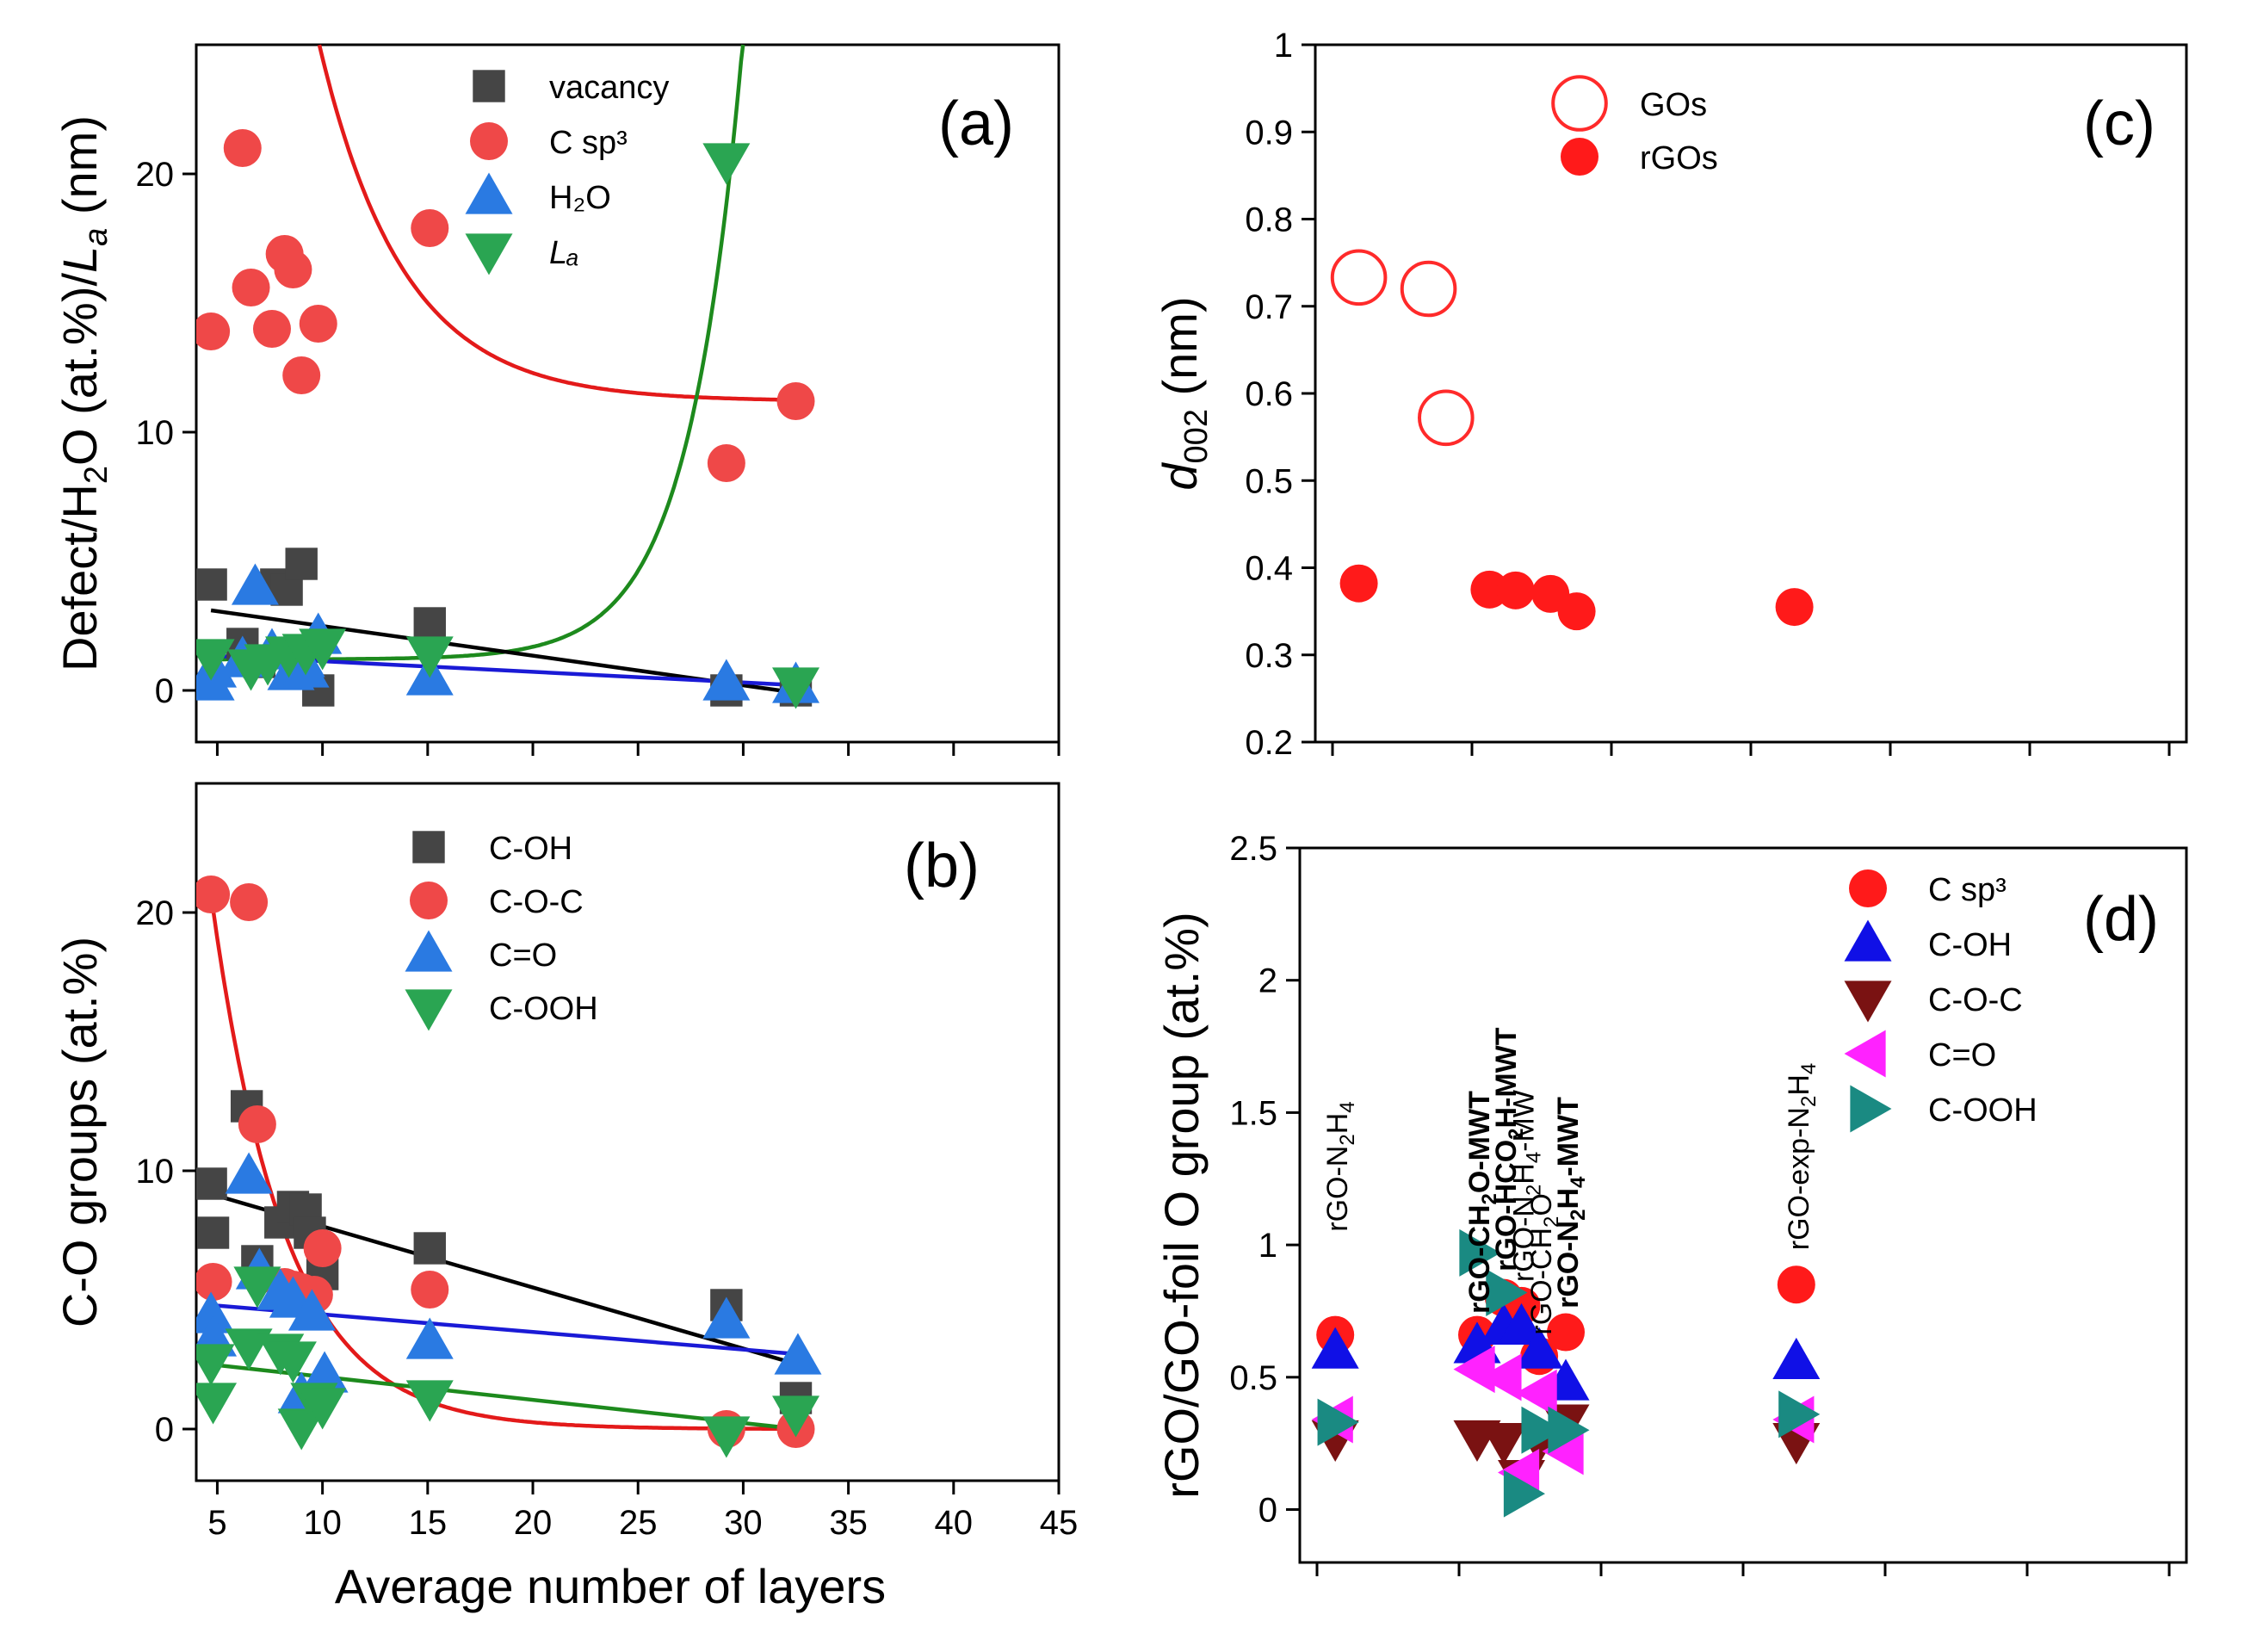  What do you see at coordinates (1571, 1203) in the screenshot?
I see `sample-label: rGO-N2H4-MWT` at bounding box center [1571, 1203].